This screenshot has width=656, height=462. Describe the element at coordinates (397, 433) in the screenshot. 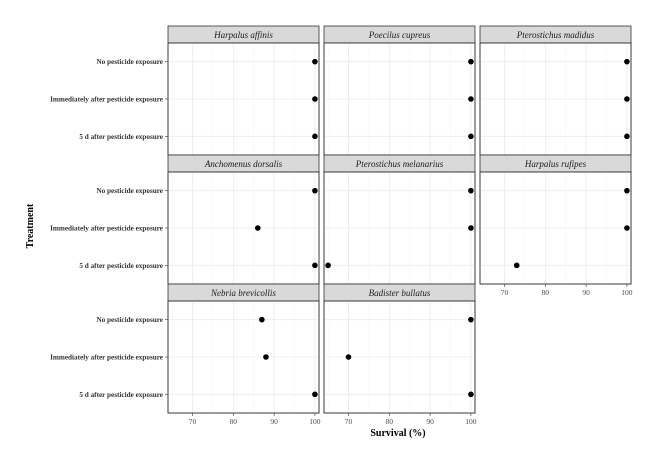

I see `x-axis-title: Survival (%)` at that location.